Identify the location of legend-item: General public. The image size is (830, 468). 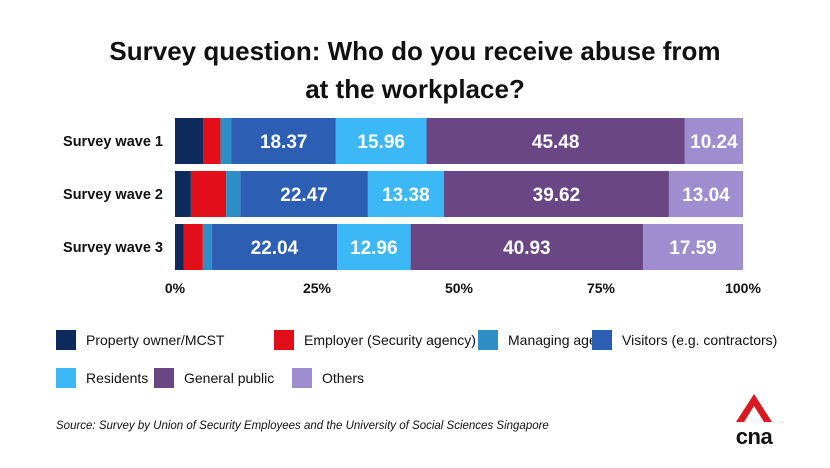
(214, 378).